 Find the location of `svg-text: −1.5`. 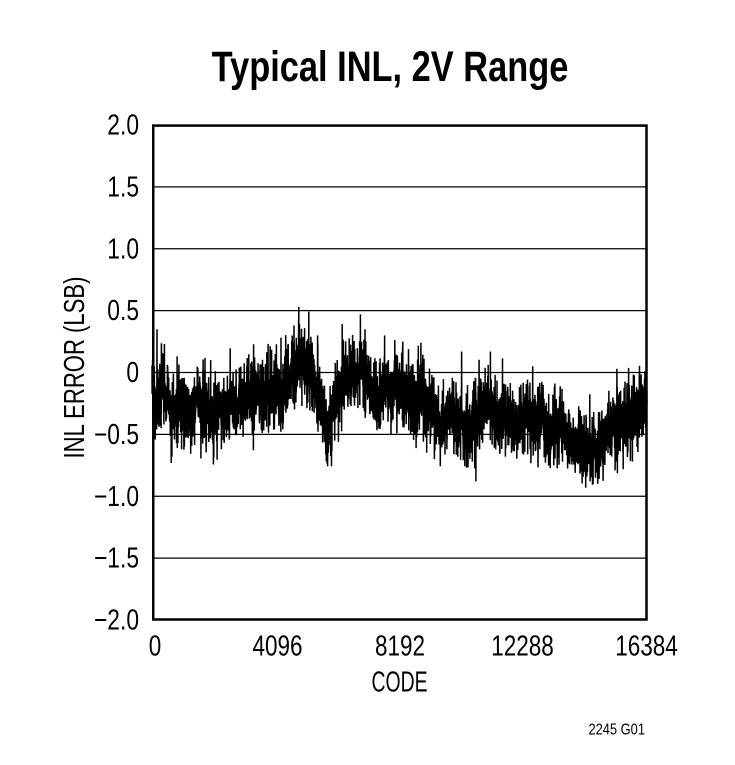

svg-text: −1.5 is located at coordinates (116, 558).